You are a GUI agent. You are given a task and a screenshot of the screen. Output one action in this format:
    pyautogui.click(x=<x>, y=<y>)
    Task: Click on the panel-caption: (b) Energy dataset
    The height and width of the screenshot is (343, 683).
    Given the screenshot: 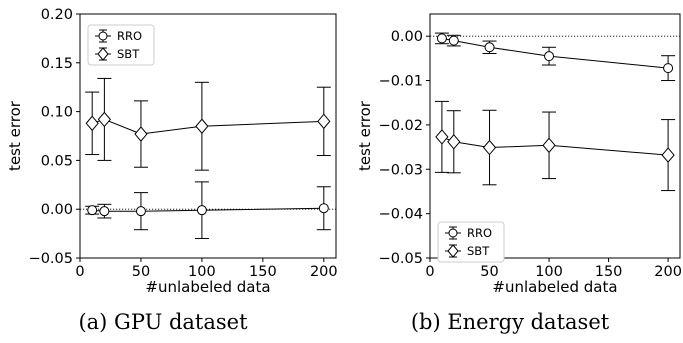 What is the action you would take?
    pyautogui.click(x=510, y=322)
    